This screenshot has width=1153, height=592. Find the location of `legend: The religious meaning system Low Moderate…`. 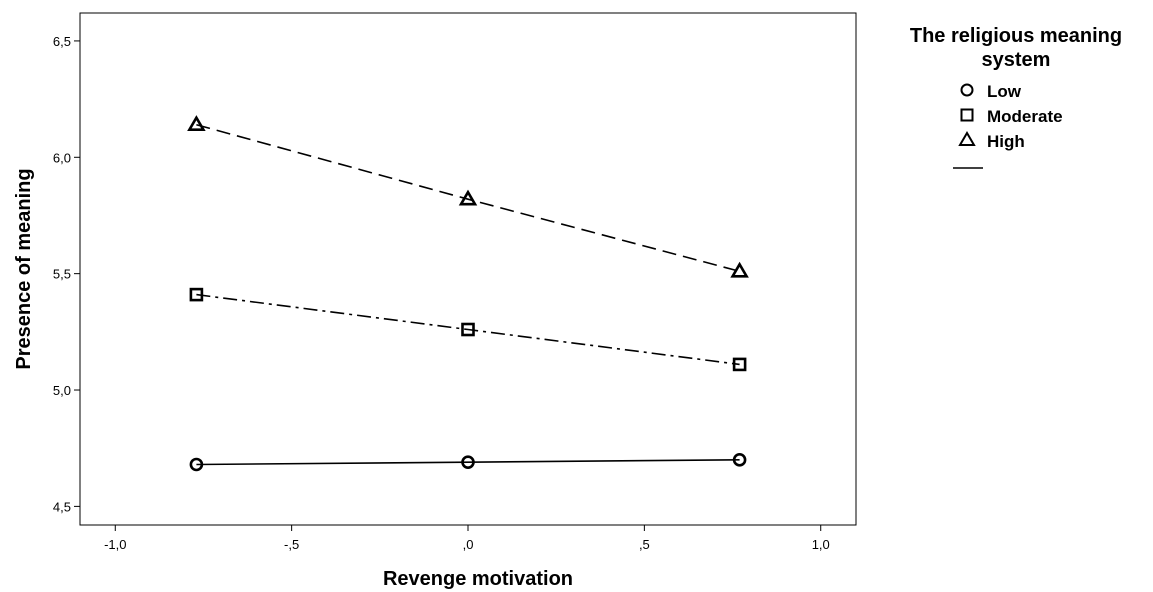

legend: The religious meaning system Low Moderate… is located at coordinates (1016, 97).